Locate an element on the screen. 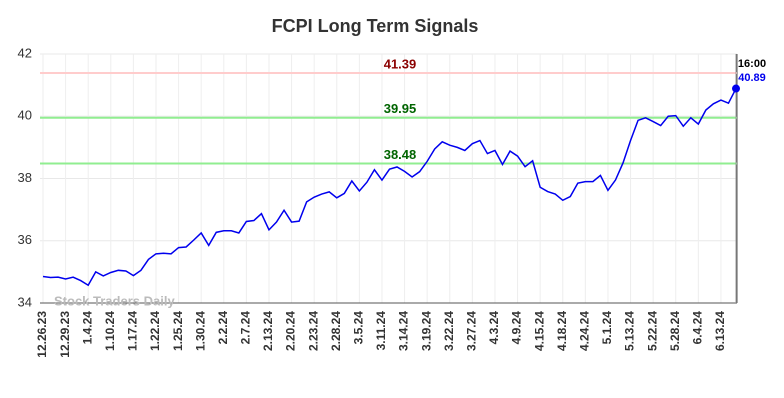 The image size is (784, 398). signal-label: 41.39 is located at coordinates (400, 63).